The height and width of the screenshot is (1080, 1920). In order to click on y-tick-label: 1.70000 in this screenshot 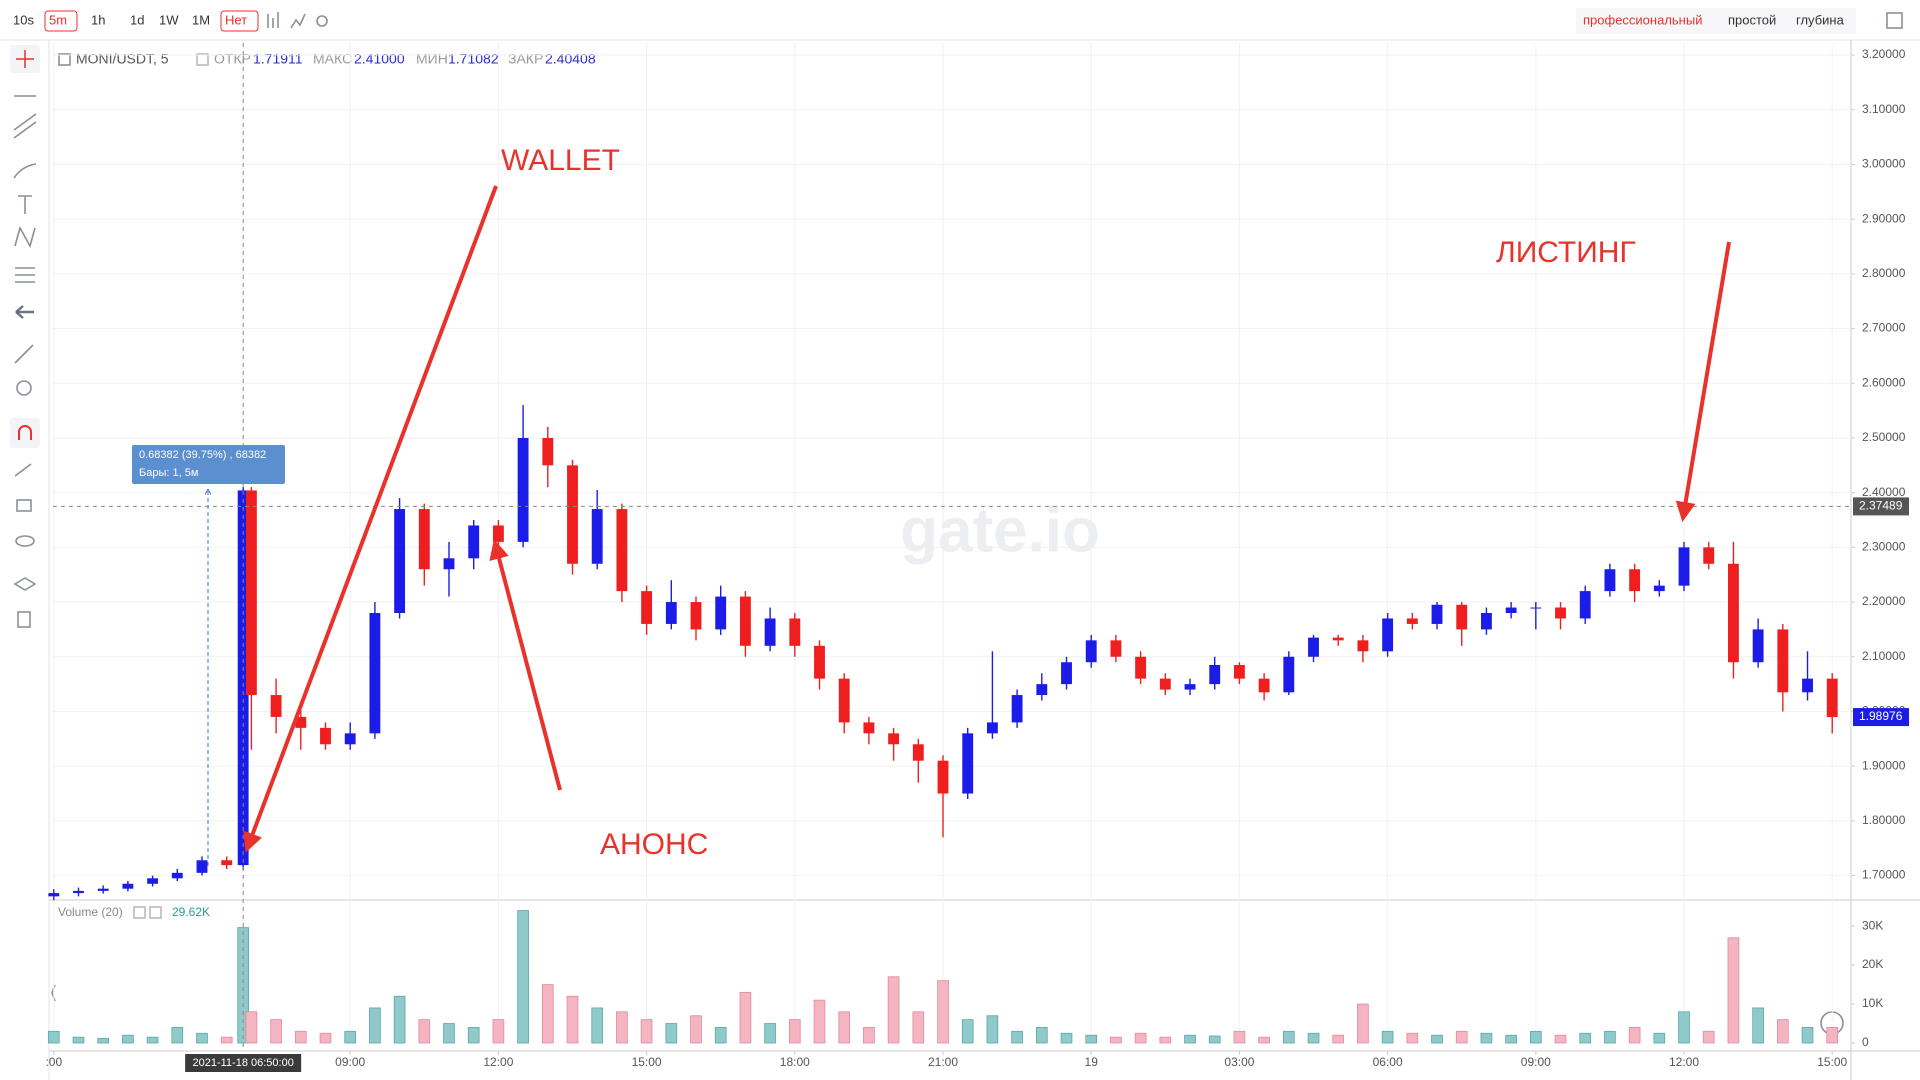, I will do `click(1884, 875)`.